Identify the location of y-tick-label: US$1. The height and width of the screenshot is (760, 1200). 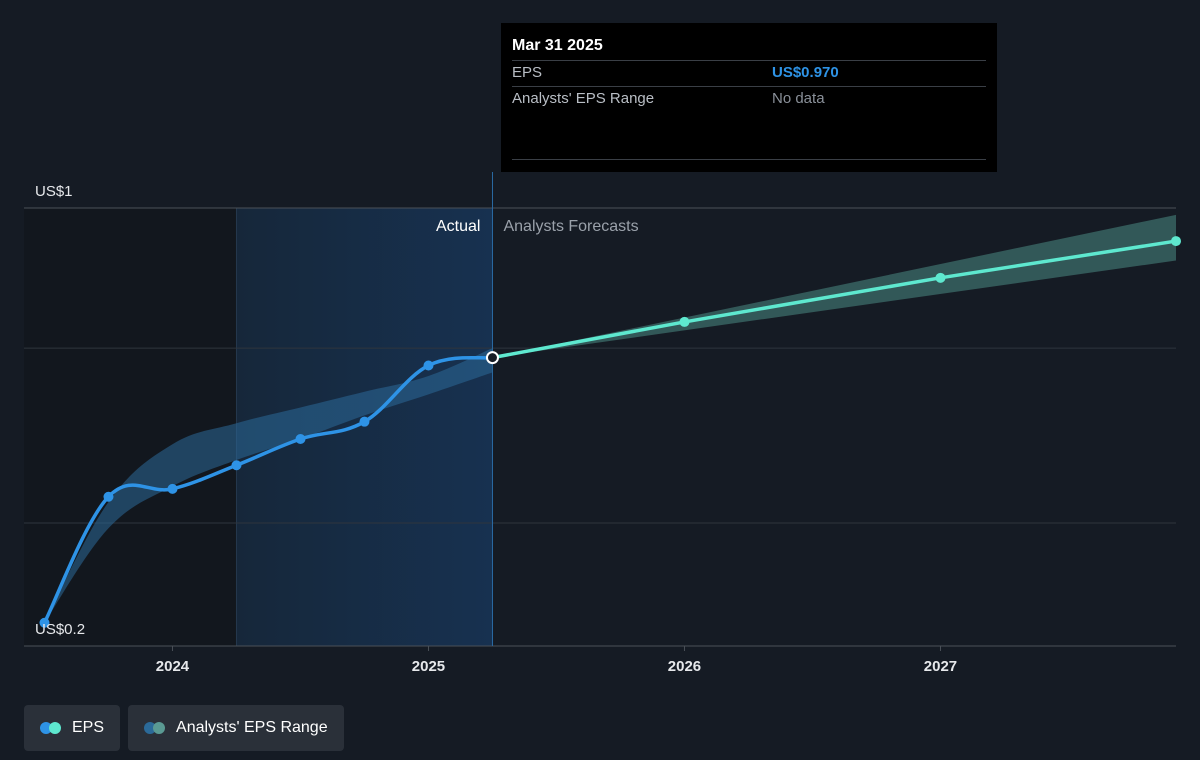
(54, 191).